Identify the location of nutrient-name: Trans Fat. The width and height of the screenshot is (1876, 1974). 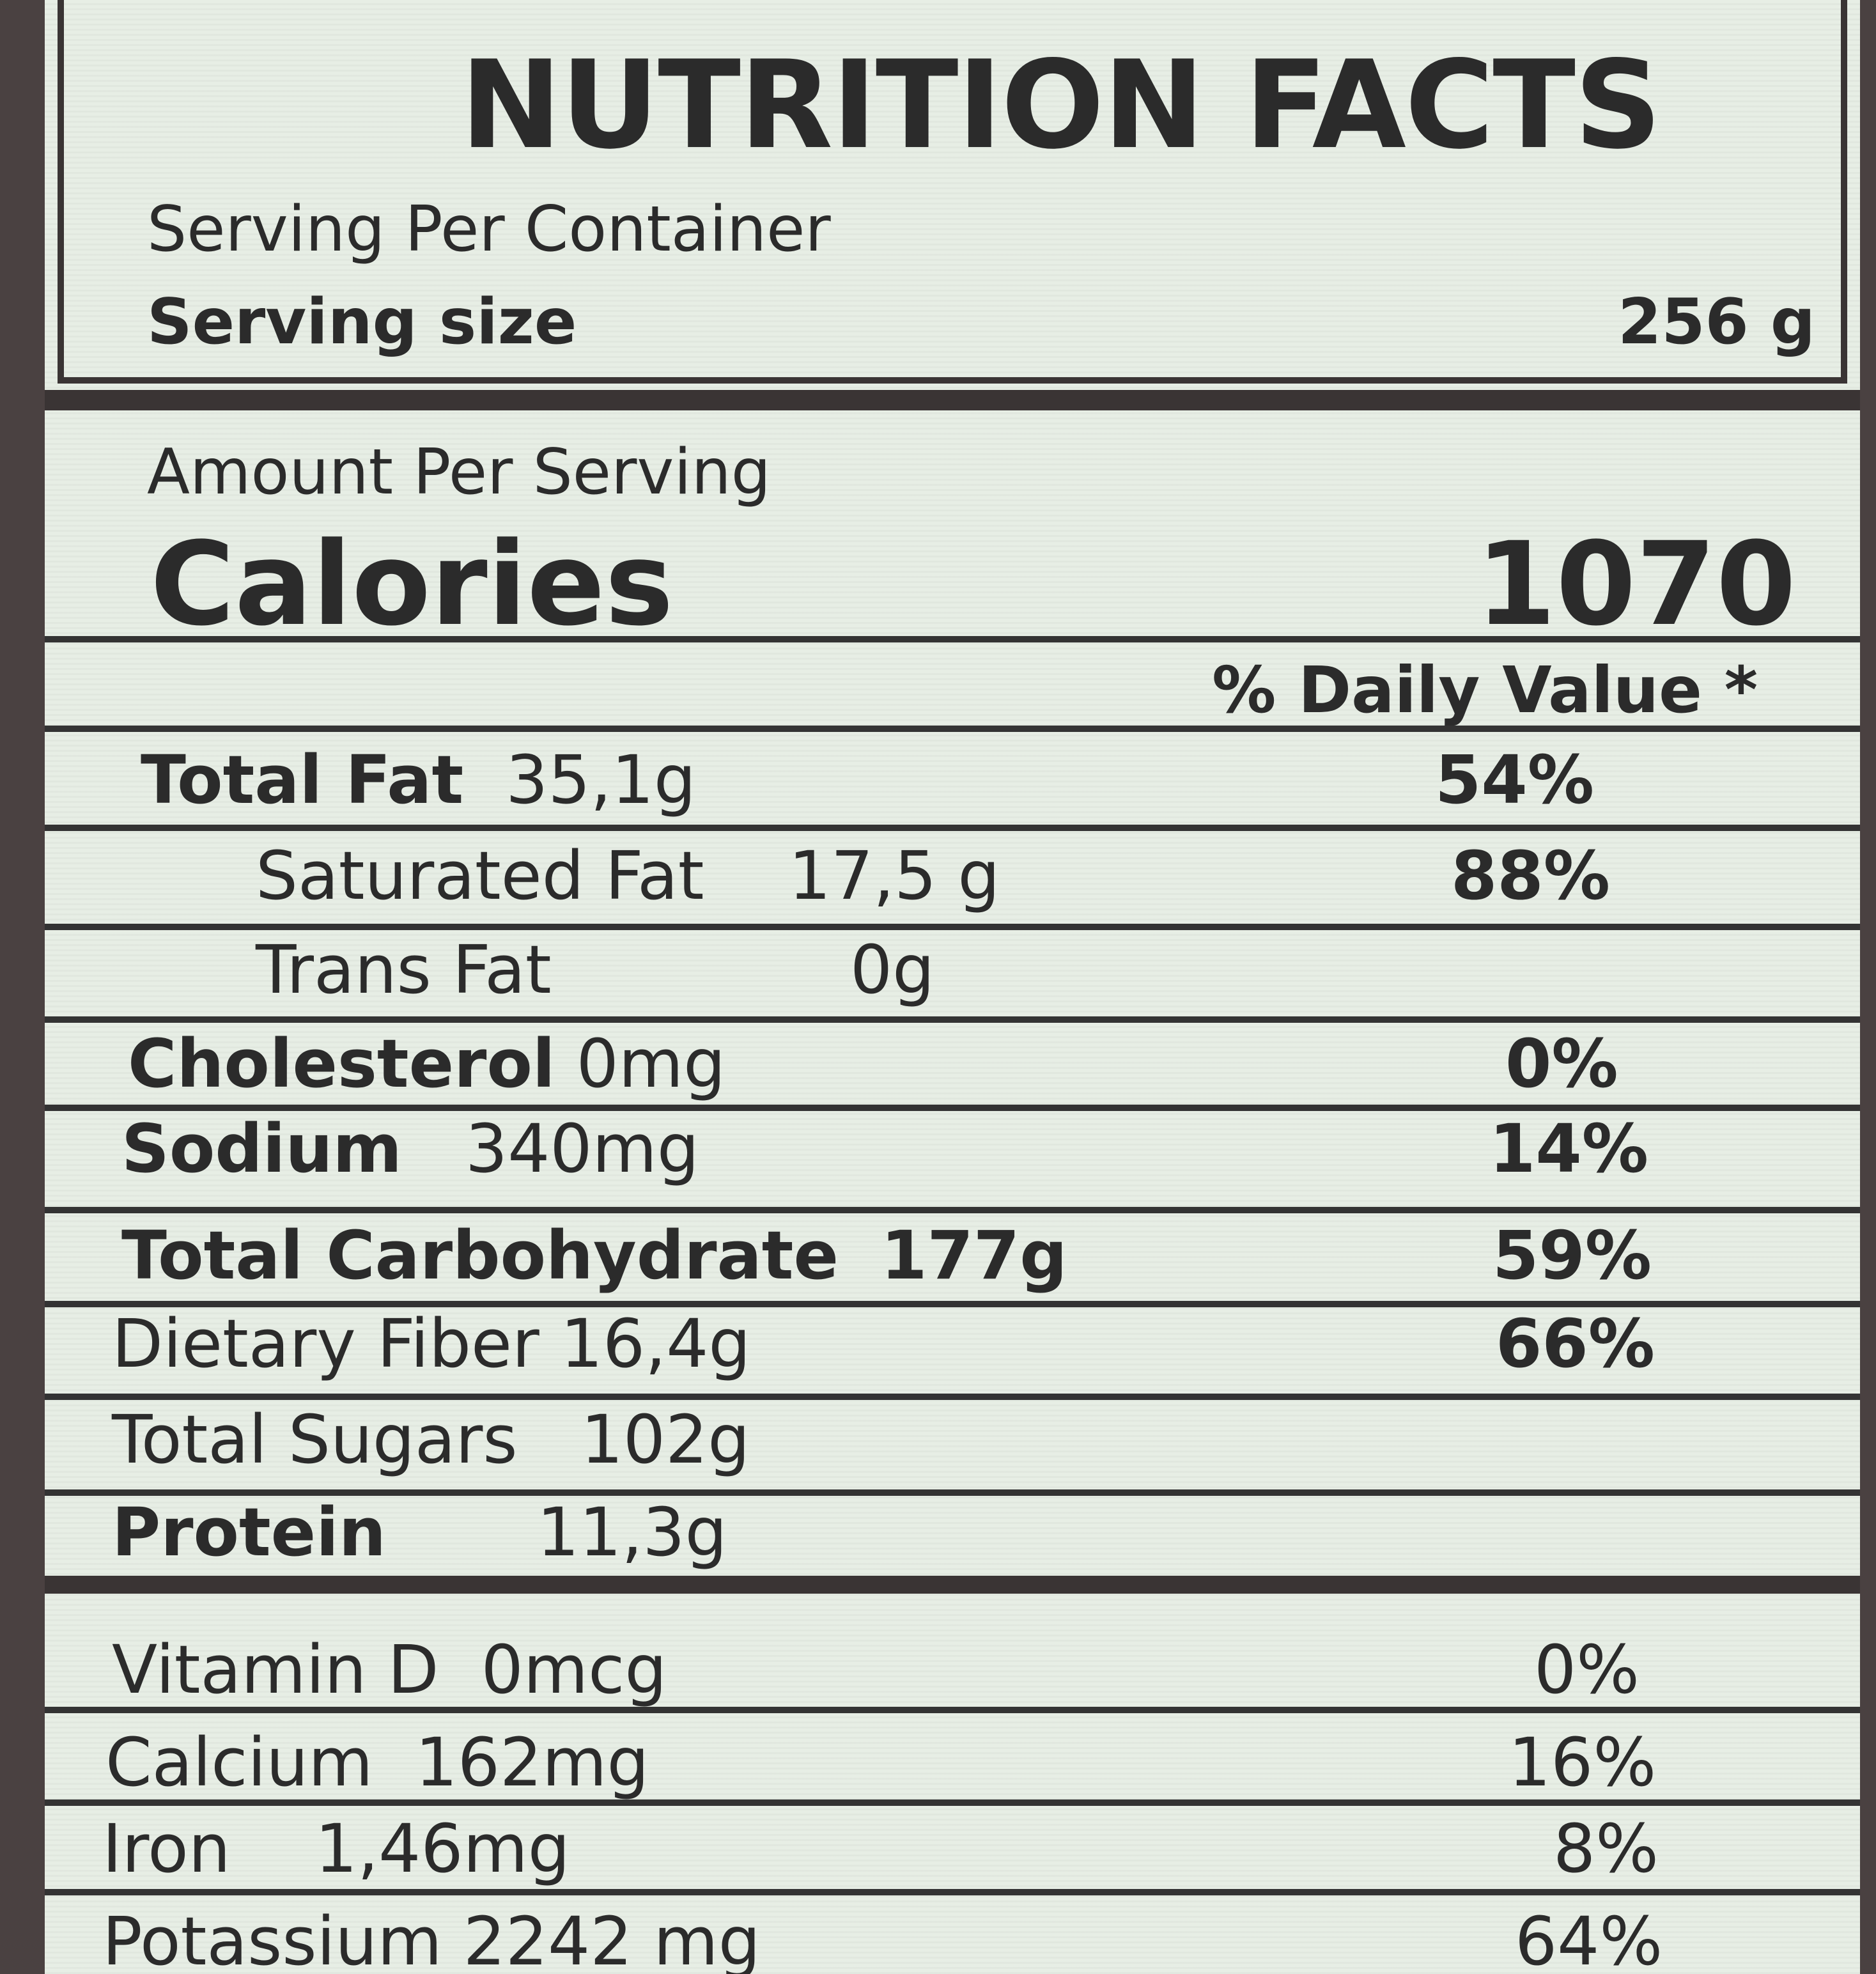
(404, 970).